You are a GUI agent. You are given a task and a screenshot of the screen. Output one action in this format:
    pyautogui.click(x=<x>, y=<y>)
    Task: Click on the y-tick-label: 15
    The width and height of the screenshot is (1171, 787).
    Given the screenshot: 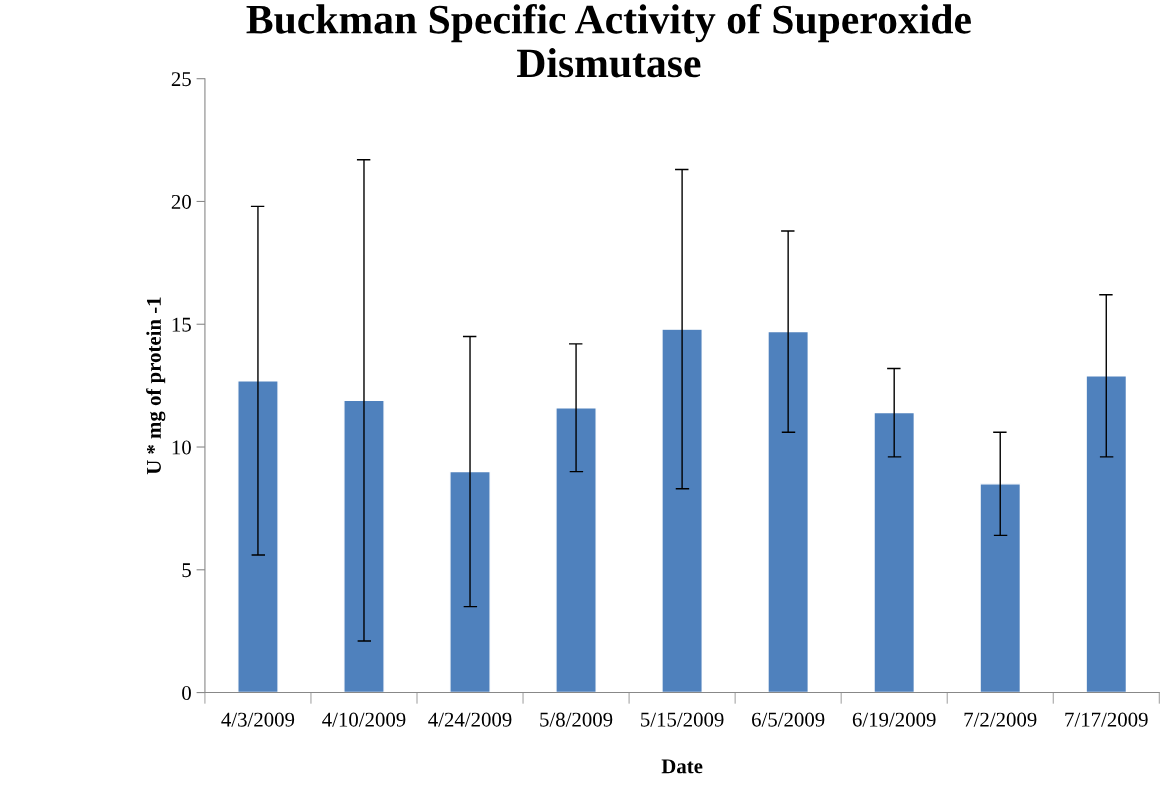 What is the action you would take?
    pyautogui.click(x=181, y=324)
    